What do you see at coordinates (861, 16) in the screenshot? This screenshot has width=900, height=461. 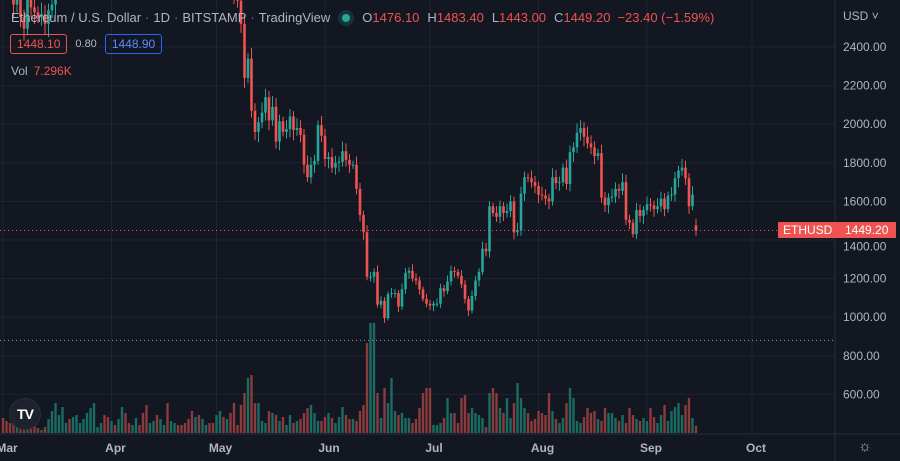 I see `currency-selector: USD ˅` at bounding box center [861, 16].